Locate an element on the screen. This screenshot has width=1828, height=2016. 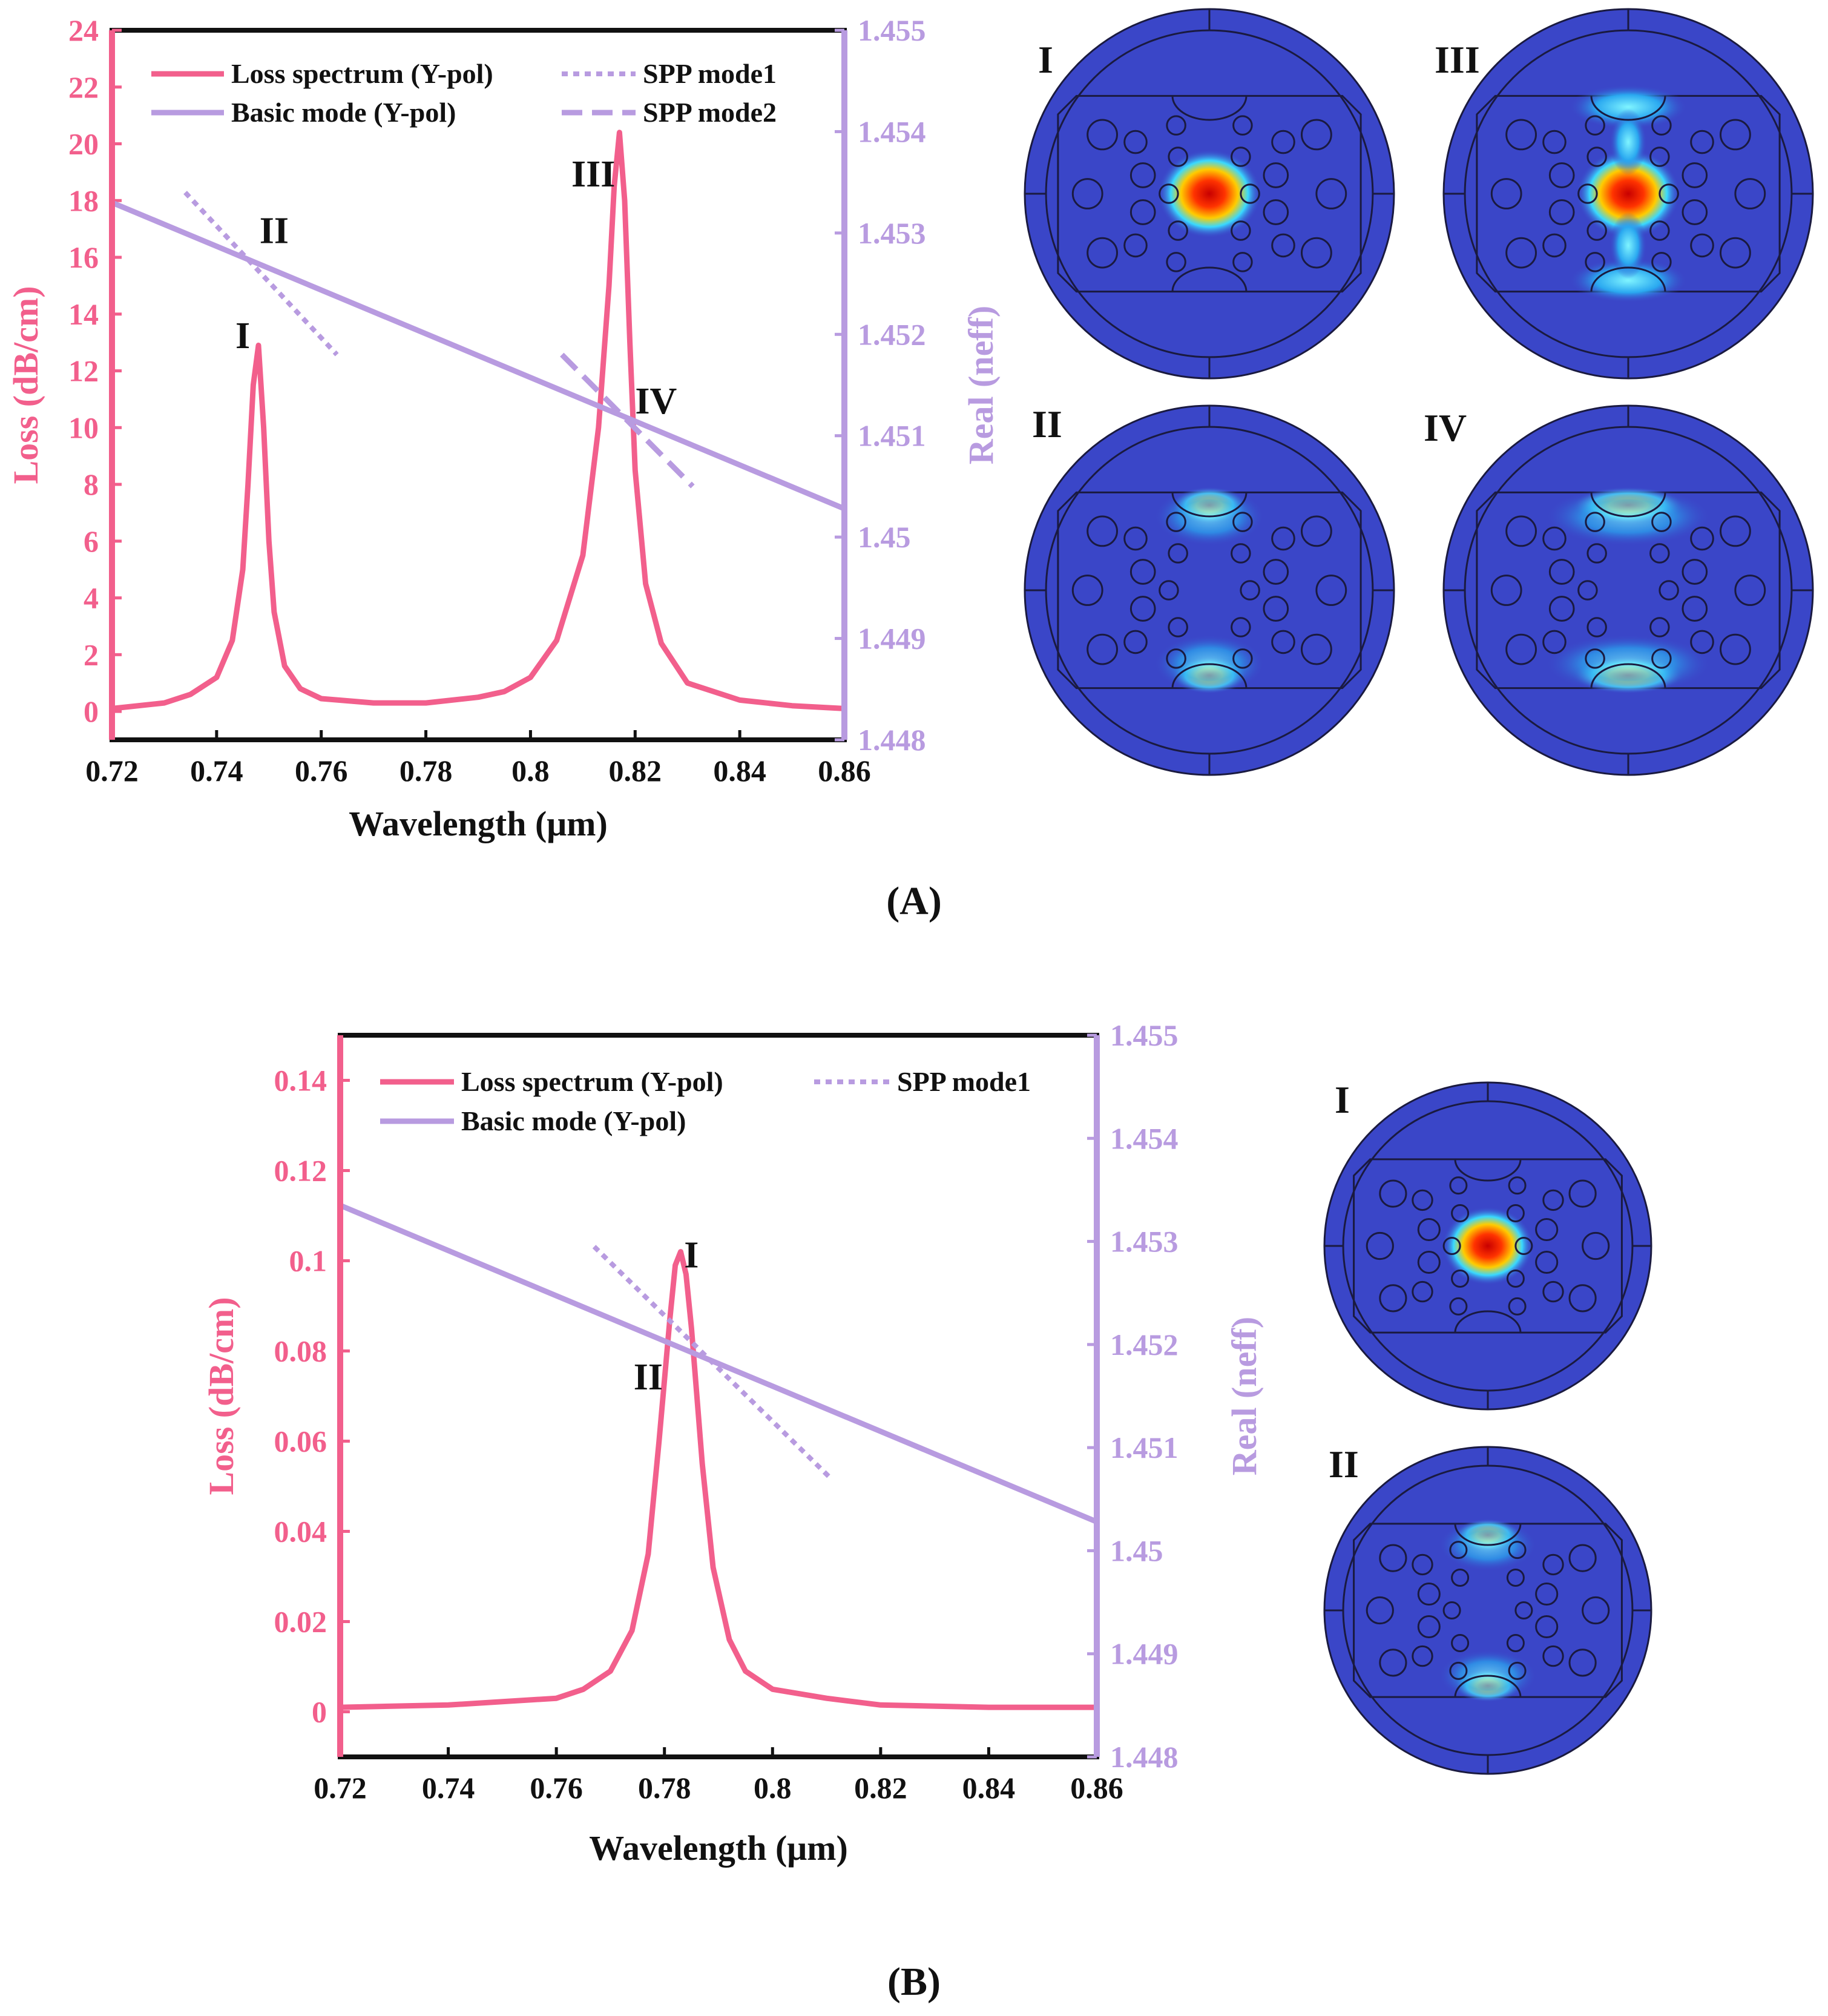
chart-b-ylabel-left: Loss (dB/cm) is located at coordinates (221, 1396).